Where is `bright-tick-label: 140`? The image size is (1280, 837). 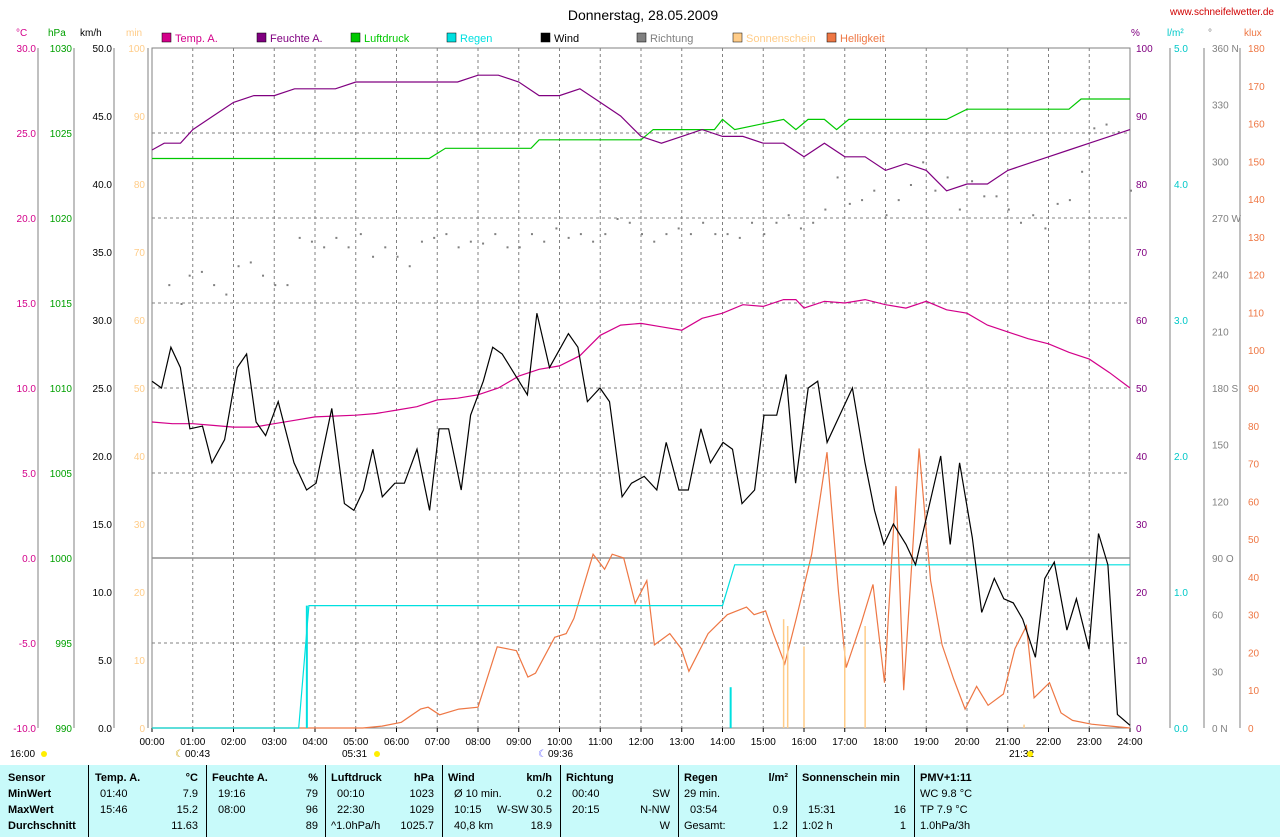 bright-tick-label: 140 is located at coordinates (1256, 200).